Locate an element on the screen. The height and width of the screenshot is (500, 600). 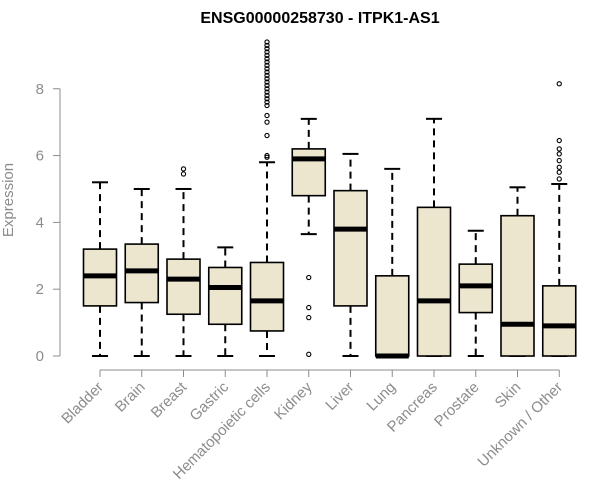
box-pancreas is located at coordinates (434, 237).